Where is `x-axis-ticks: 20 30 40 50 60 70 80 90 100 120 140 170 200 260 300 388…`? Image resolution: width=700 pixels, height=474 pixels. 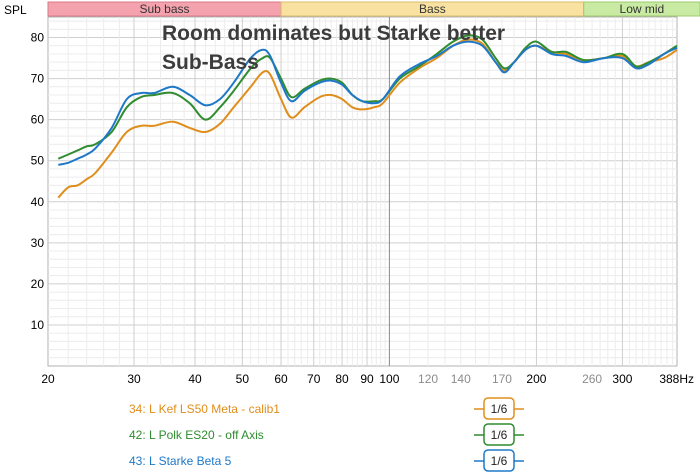 x-axis-ticks: 20 30 40 50 60 70 80 90 100 120 140 170 200 260 300 388… is located at coordinates (367, 379).